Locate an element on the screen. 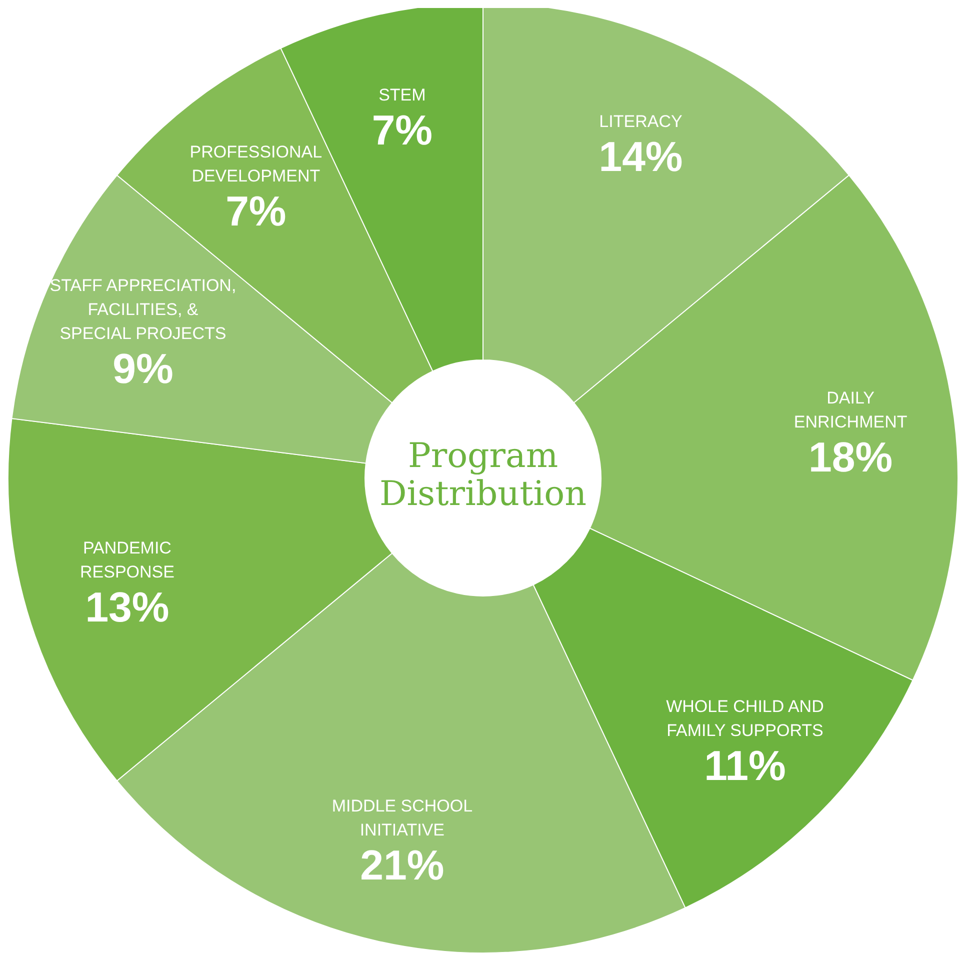 Image resolution: width=966 pixels, height=953 pixels. slice-label: PANDEMIC RESPONSE is located at coordinates (127, 560).